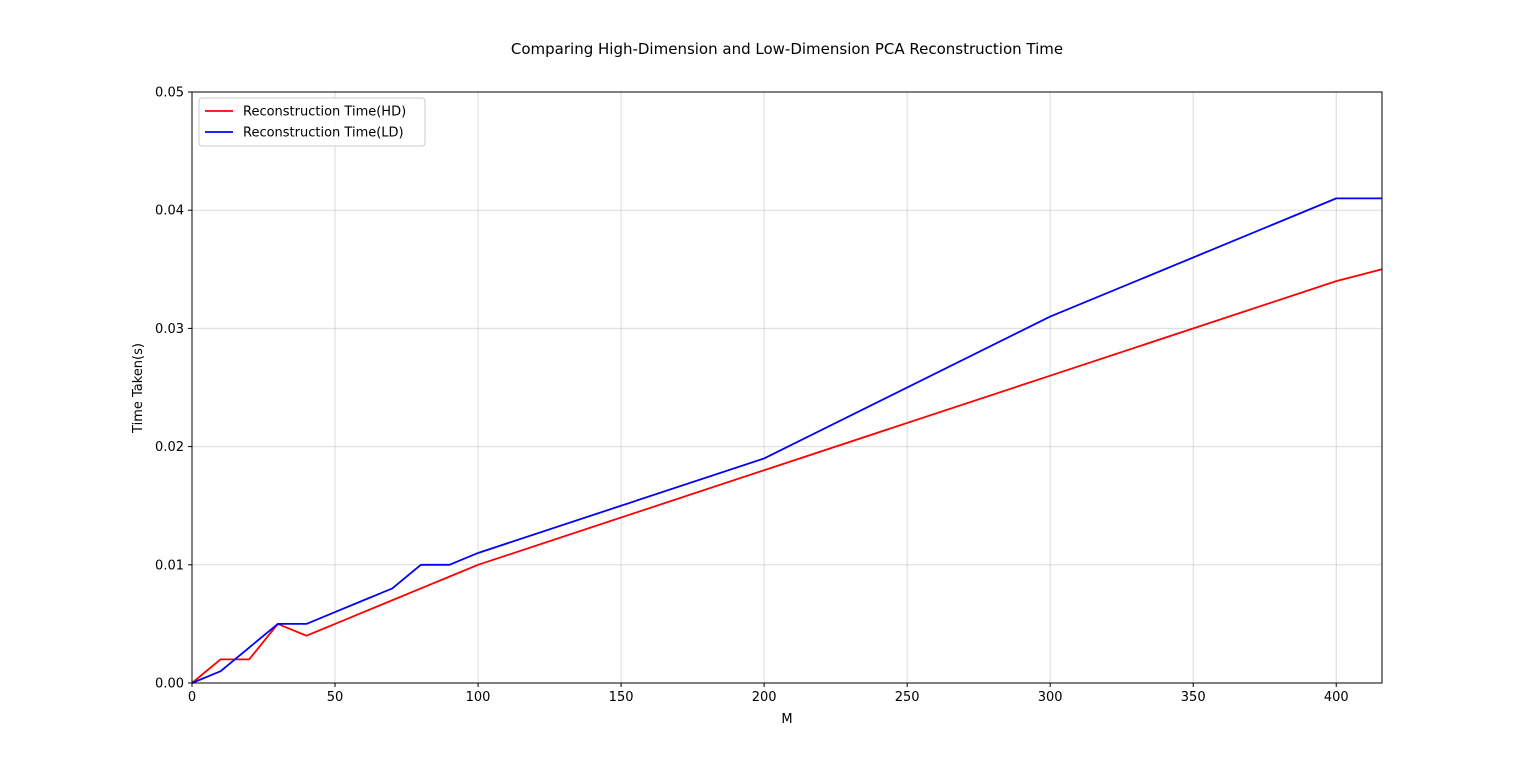 Image resolution: width=1536 pixels, height=767 pixels. What do you see at coordinates (621, 697) in the screenshot?
I see `x-tick-label: 150` at bounding box center [621, 697].